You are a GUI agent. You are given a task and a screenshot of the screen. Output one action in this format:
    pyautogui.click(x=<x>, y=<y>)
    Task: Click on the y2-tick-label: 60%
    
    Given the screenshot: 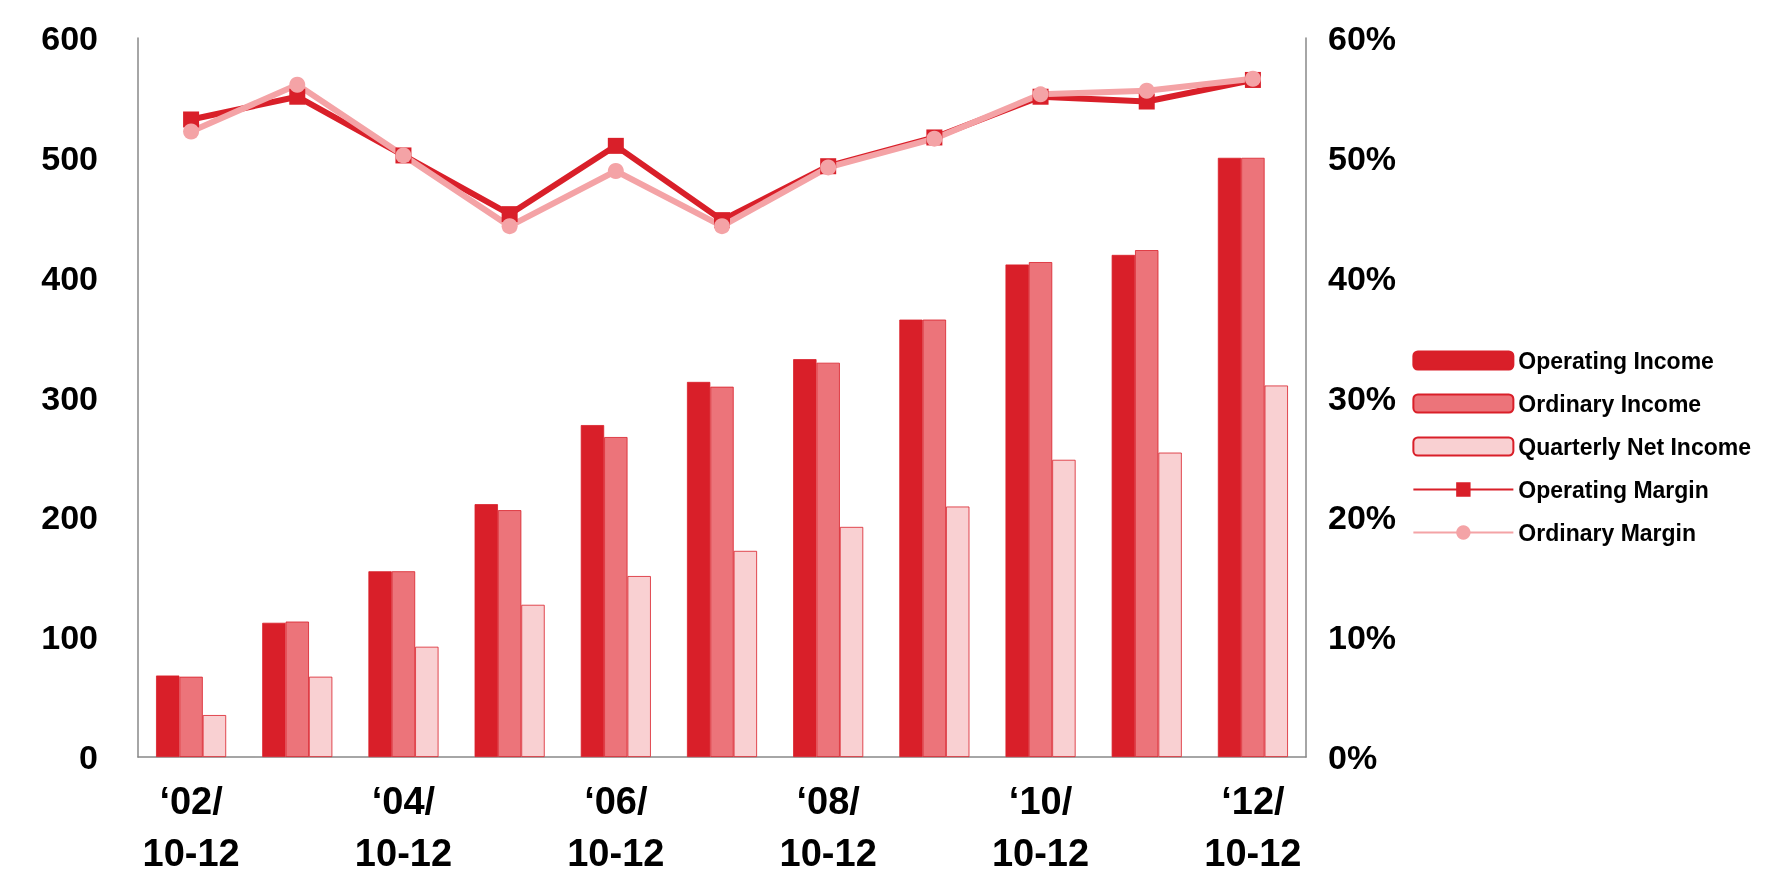 What is the action you would take?
    pyautogui.click(x=1362, y=38)
    